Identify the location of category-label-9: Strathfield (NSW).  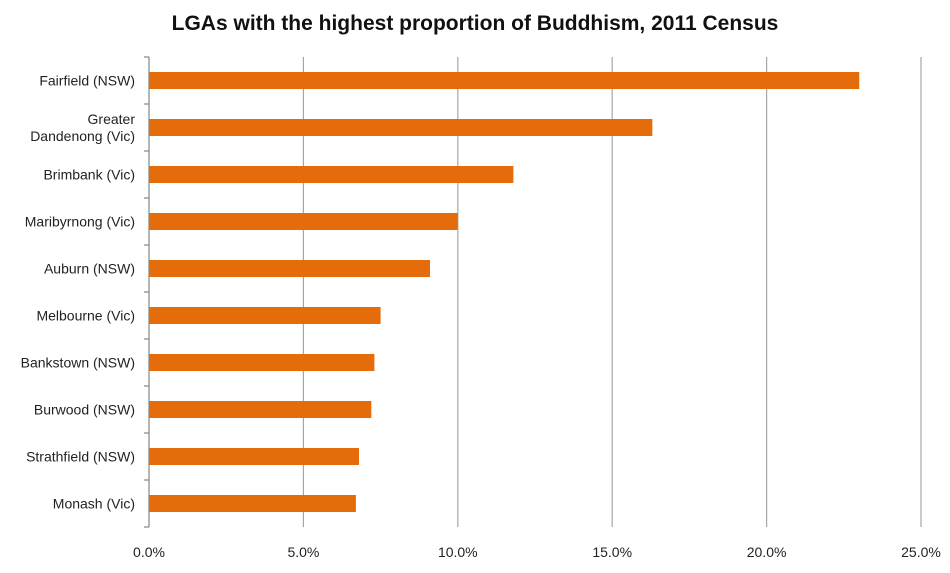
(80, 457).